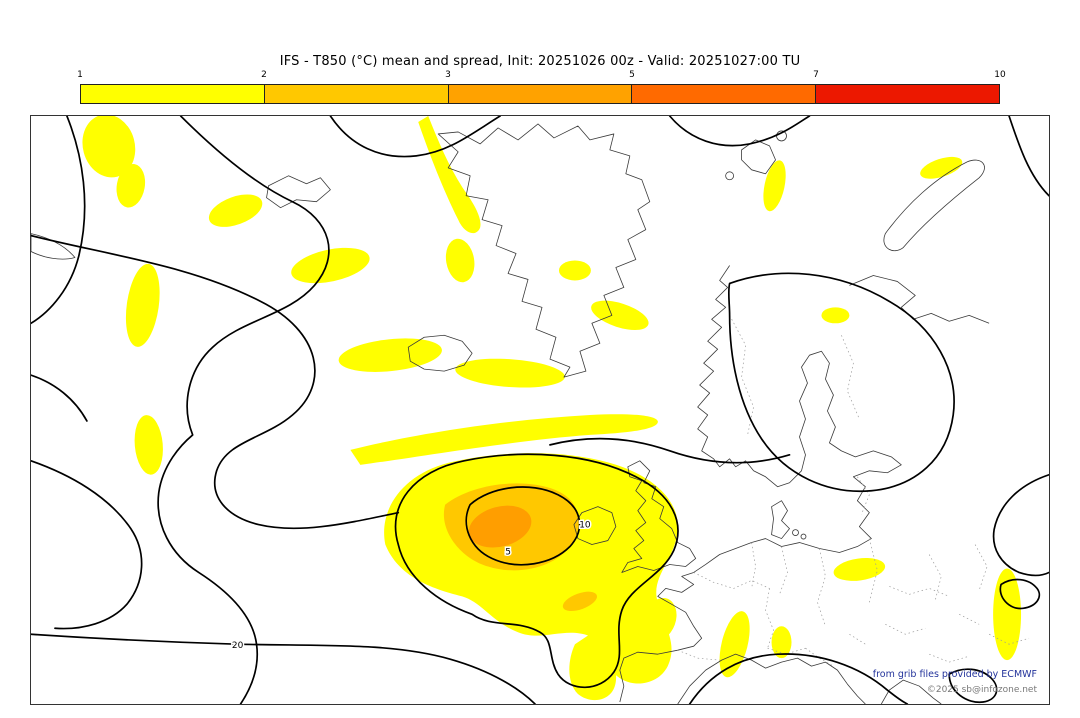  I want to click on colorbar-bar, so click(540, 94).